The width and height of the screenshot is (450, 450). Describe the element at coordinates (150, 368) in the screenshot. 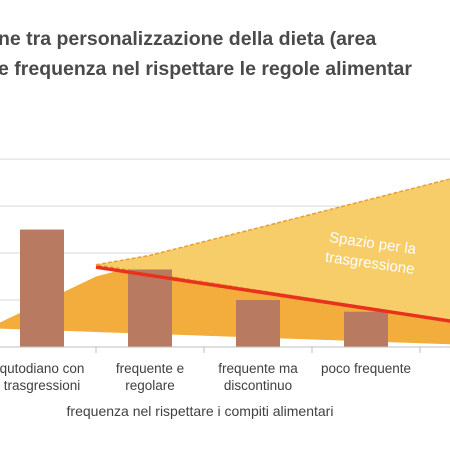

I see `category-label-2-line-1: frequente e` at that location.